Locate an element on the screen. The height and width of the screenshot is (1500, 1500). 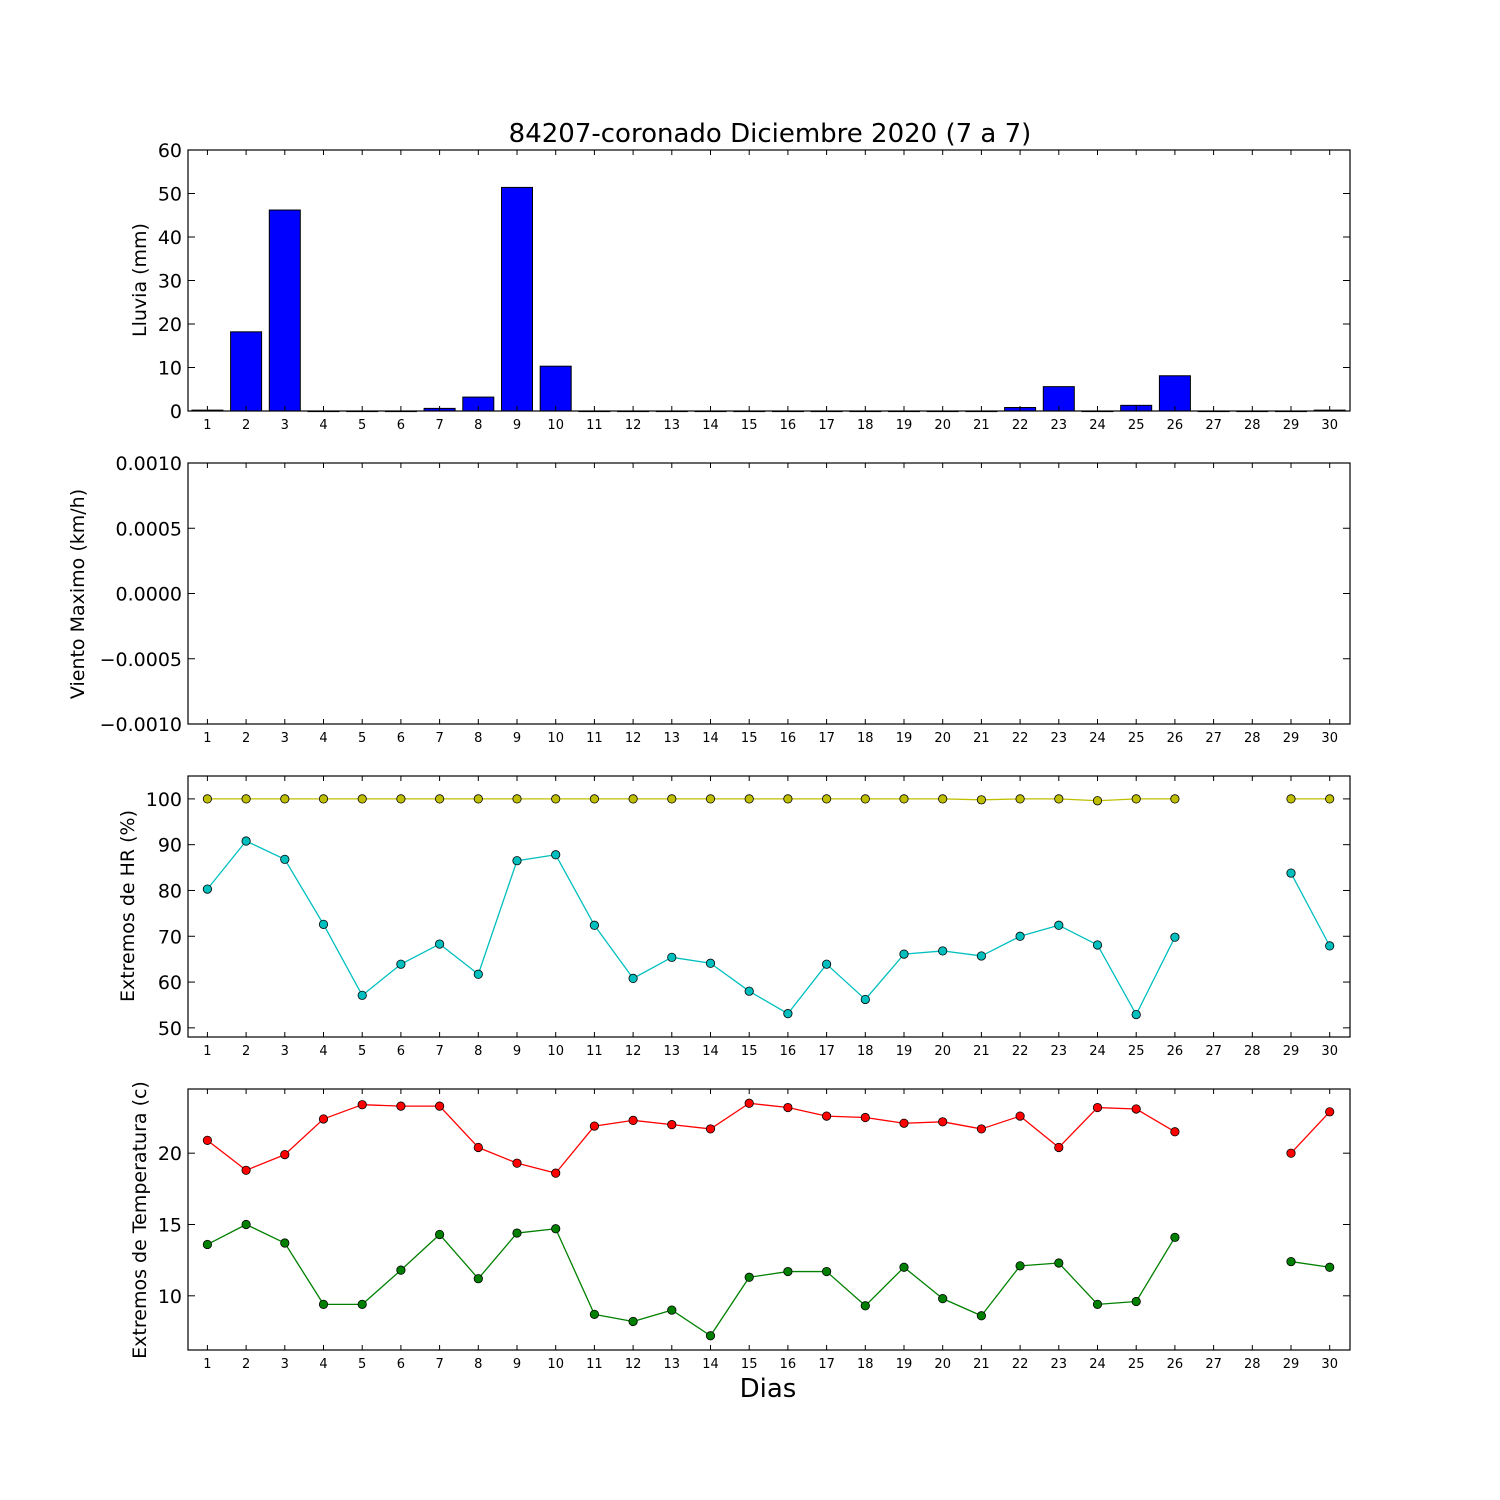
x-tick-label: 5 is located at coordinates (362, 738).